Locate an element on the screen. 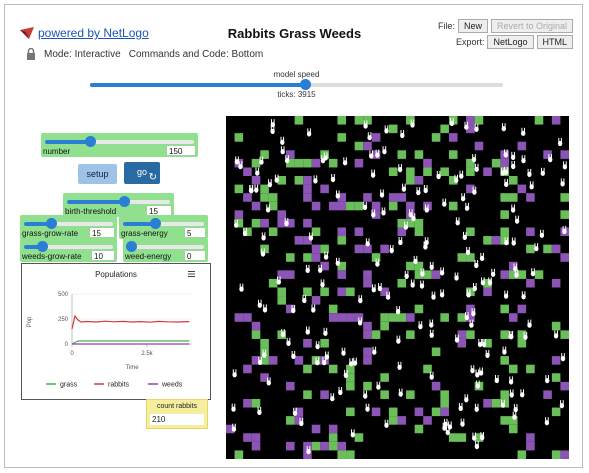 This screenshot has width=589, height=473. slider-grass-energy: grass-energy 5 is located at coordinates (163, 227).